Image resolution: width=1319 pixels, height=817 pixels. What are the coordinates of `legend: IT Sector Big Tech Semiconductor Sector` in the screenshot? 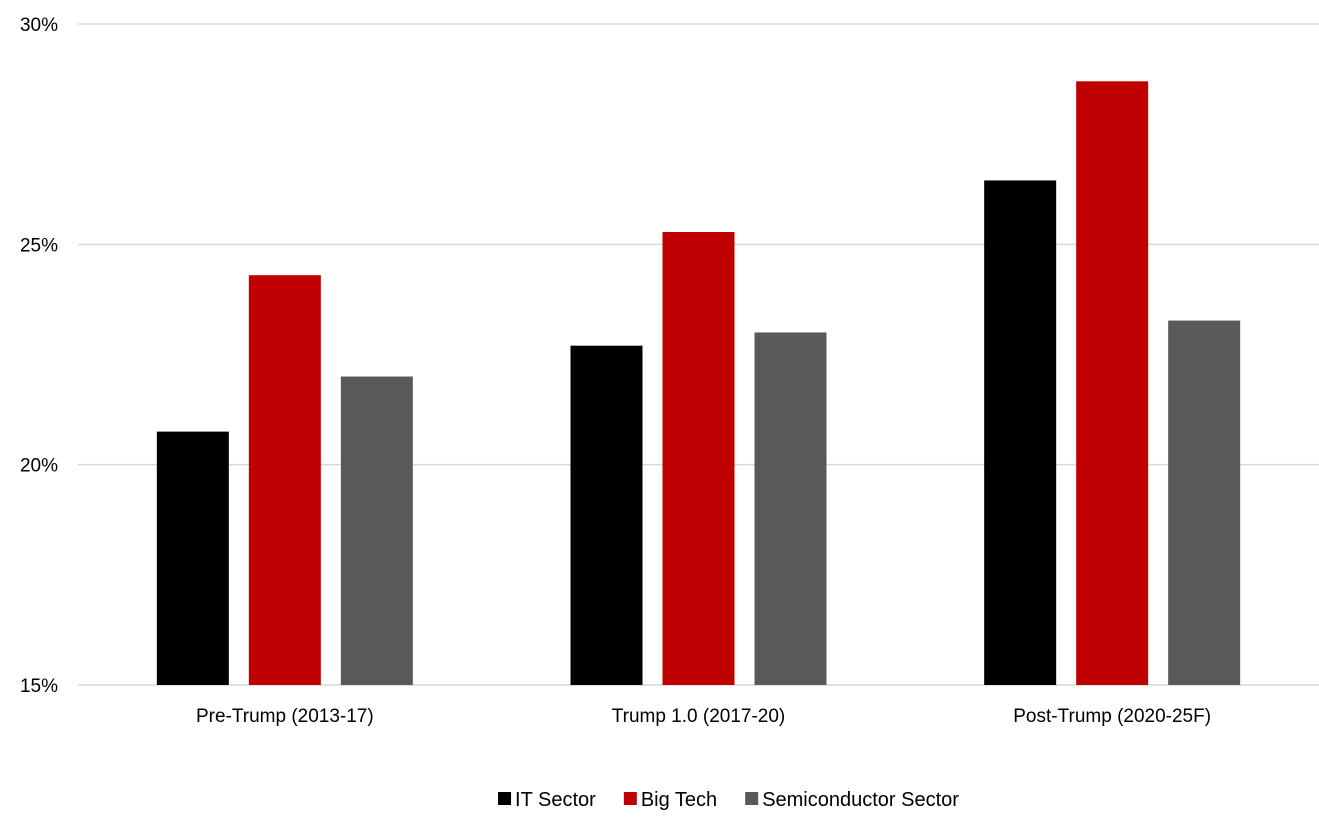 It's located at (728, 800).